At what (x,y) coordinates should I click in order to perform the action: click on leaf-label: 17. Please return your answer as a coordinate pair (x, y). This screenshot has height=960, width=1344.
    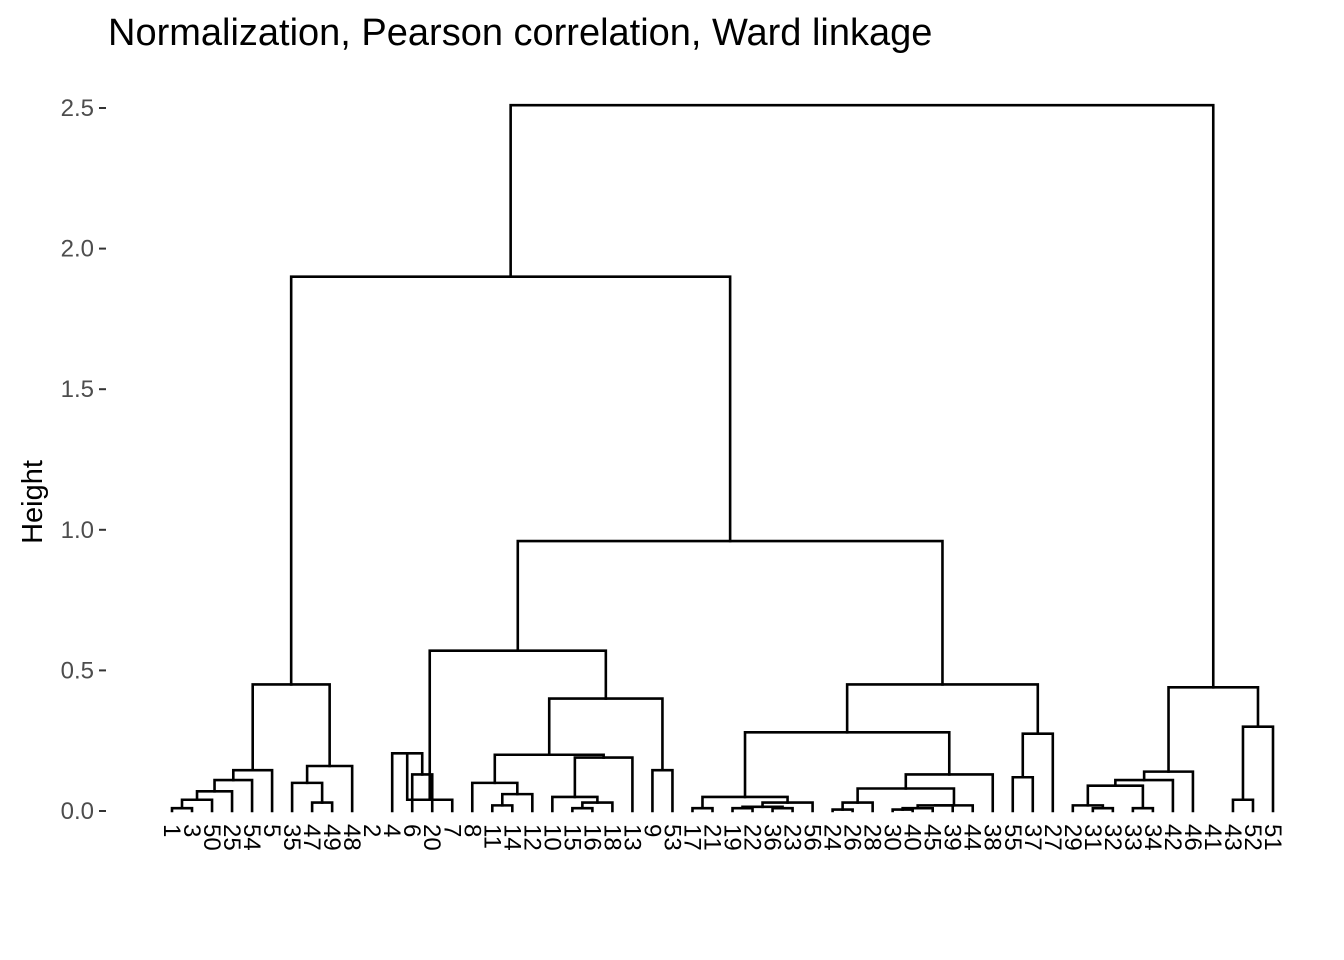
    Looking at the image, I should click on (691, 837).